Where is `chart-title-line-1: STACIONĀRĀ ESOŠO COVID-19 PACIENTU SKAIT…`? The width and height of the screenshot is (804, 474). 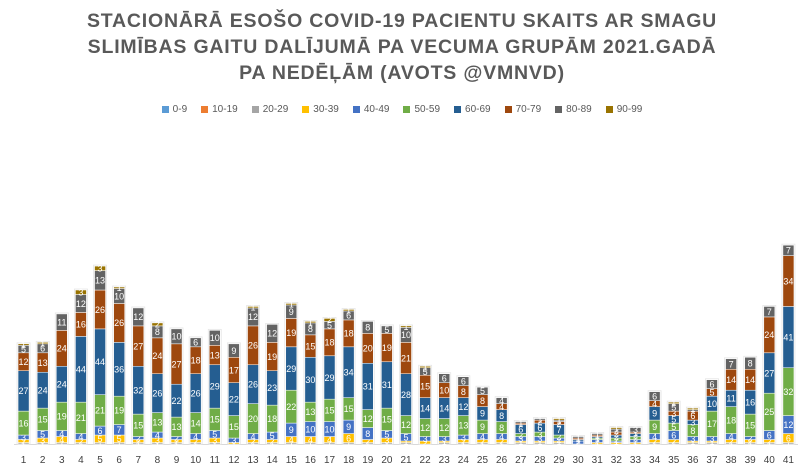
chart-title-line-1: STACIONĀRĀ ESOŠO COVID-19 PACIENTU SKAIT… is located at coordinates (402, 21).